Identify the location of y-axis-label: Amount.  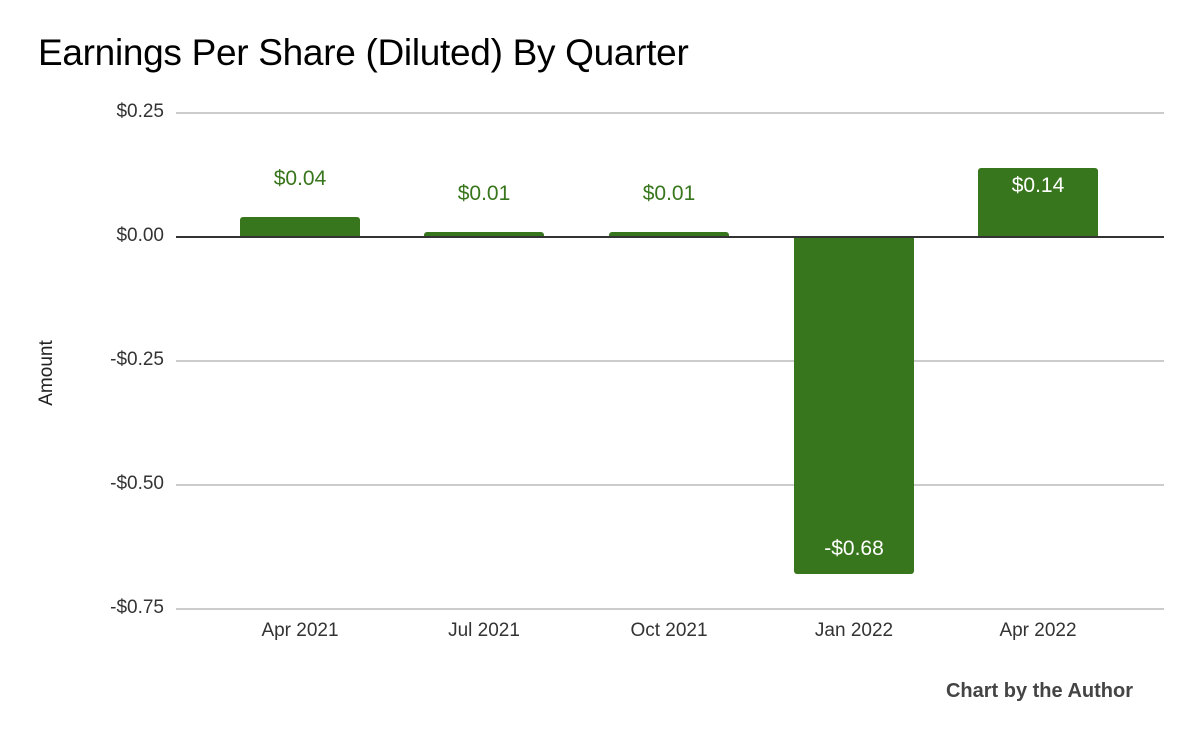
(46, 373).